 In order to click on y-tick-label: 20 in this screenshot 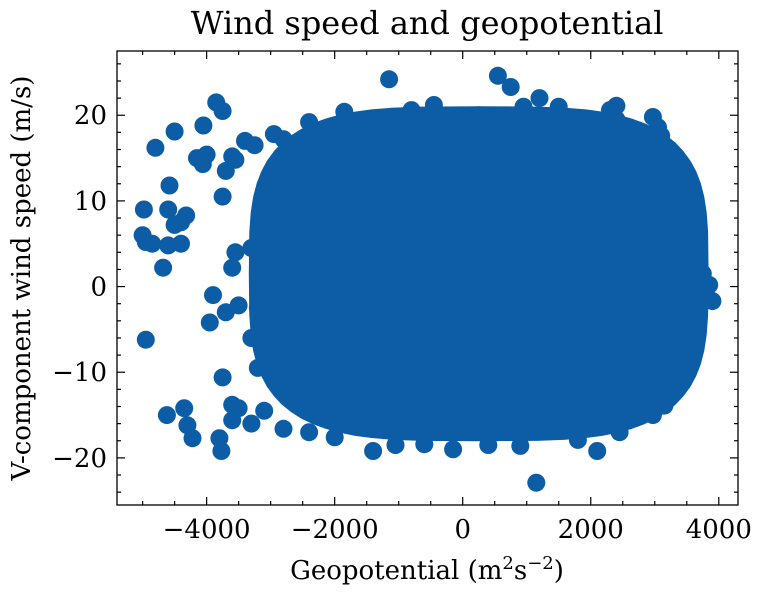, I will do `click(90, 116)`.